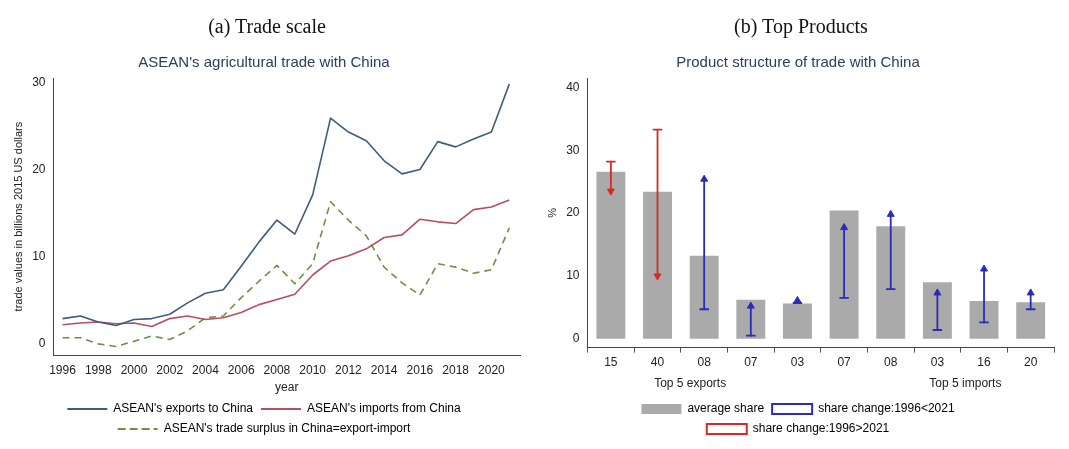 This screenshot has height=449, width=1069. What do you see at coordinates (170, 369) in the screenshot?
I see `x-tick-label: 2002` at bounding box center [170, 369].